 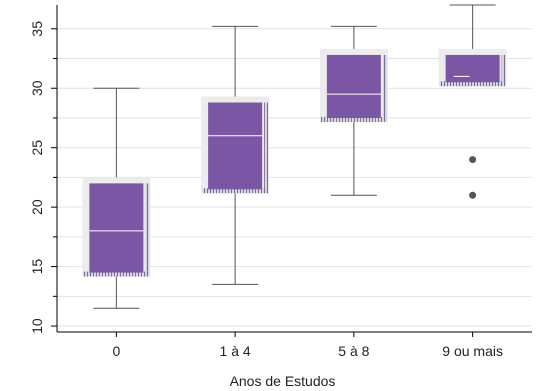 What do you see at coordinates (116, 351) in the screenshot?
I see `x-tick-label: 0` at bounding box center [116, 351].